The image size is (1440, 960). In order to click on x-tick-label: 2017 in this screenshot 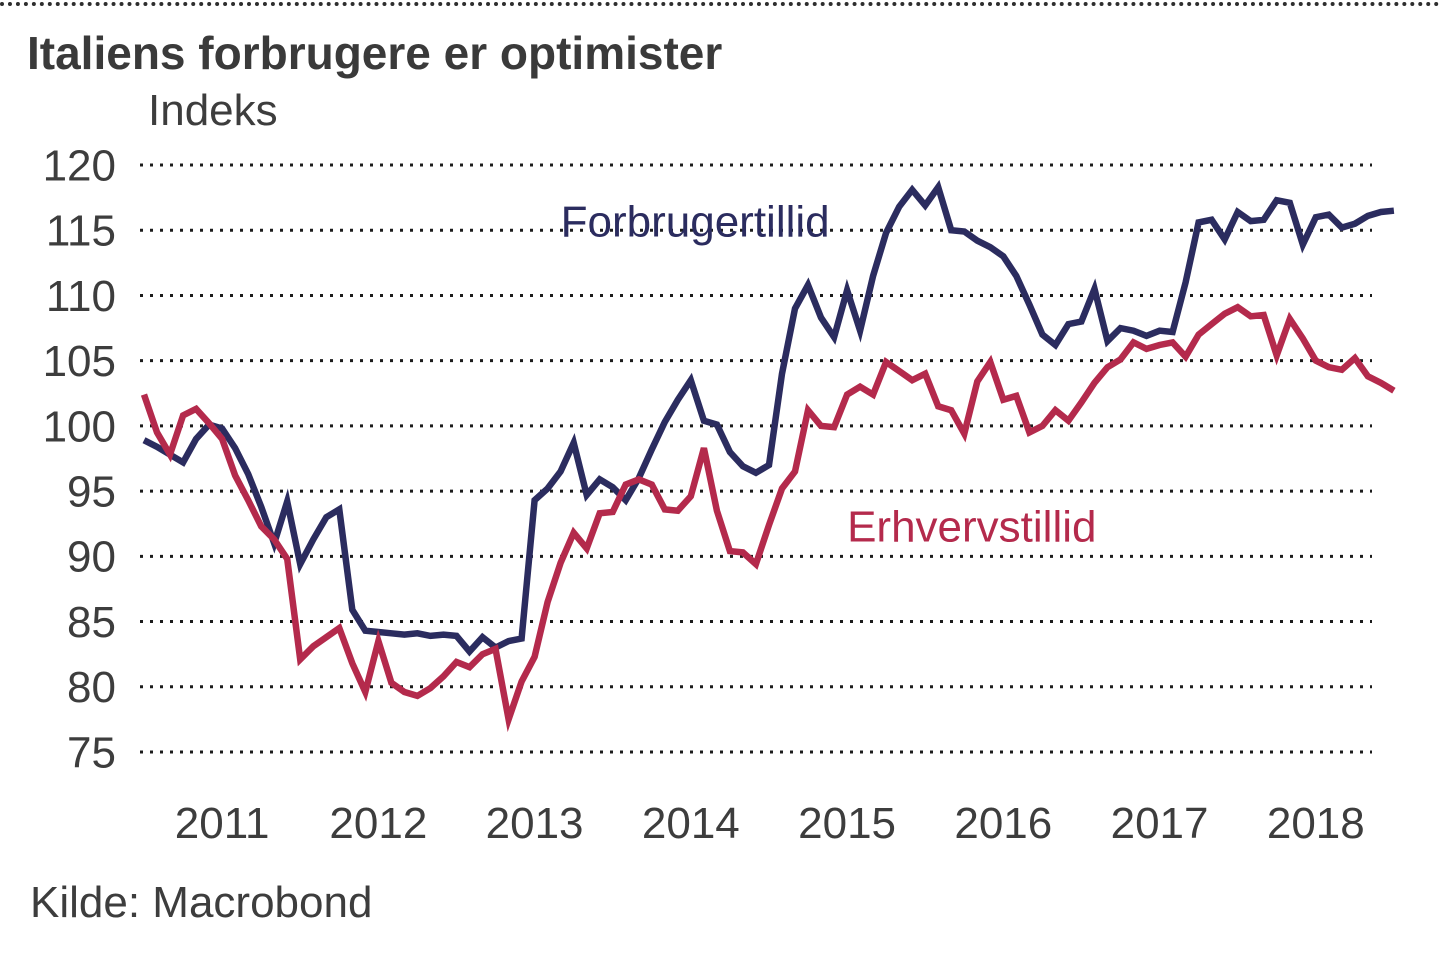, I will do `click(1160, 823)`.